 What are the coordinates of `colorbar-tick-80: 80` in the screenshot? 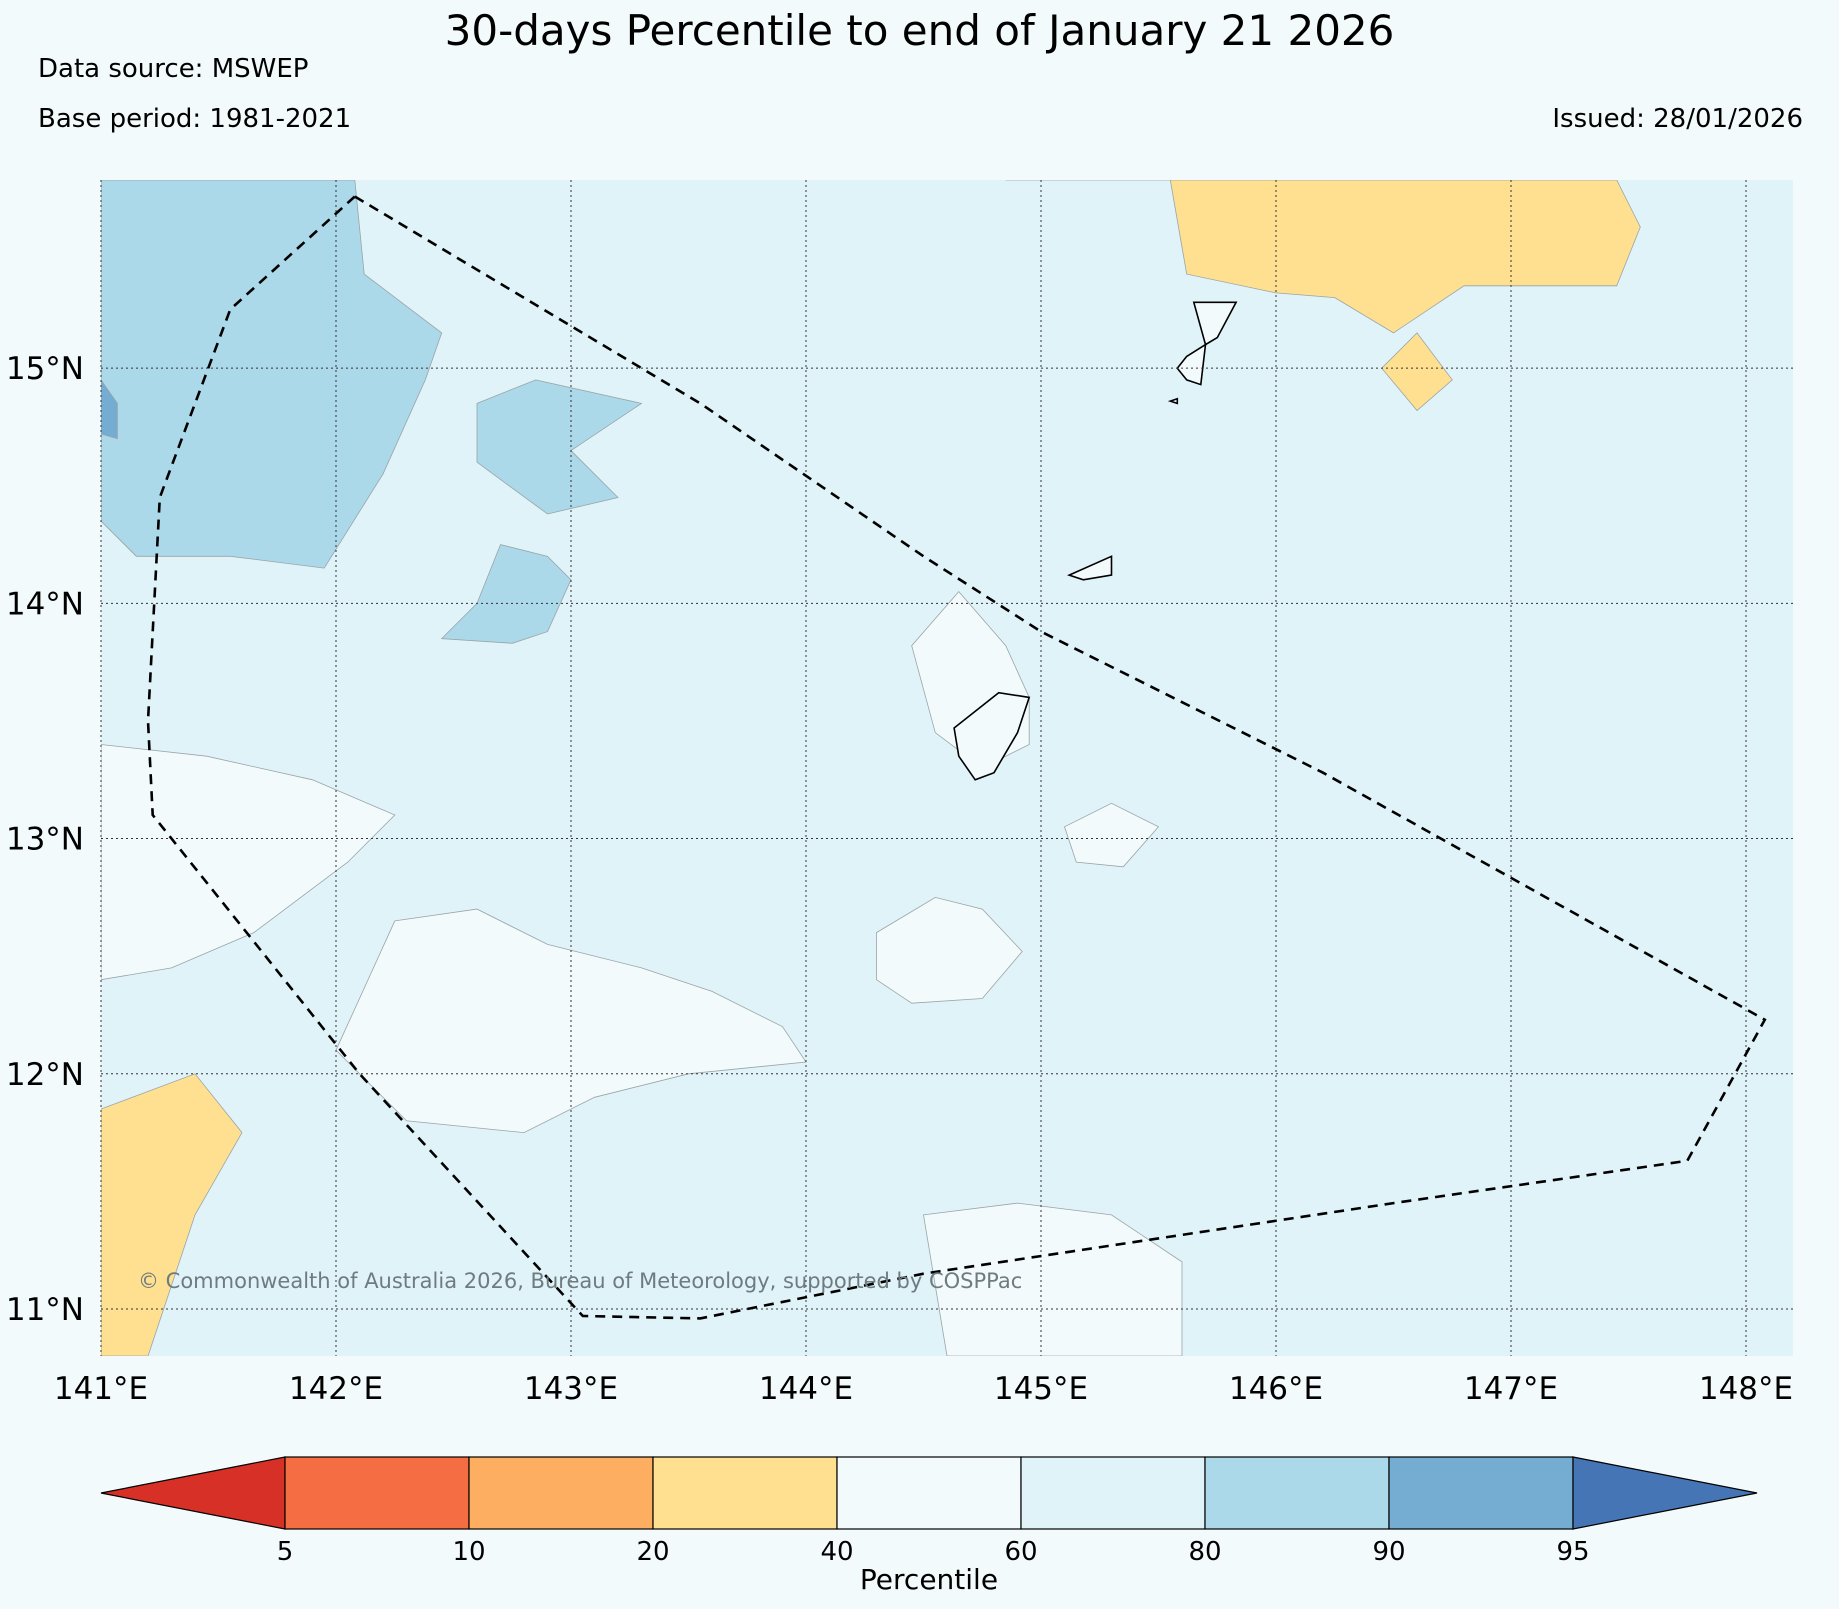 It's located at (1204, 1552).